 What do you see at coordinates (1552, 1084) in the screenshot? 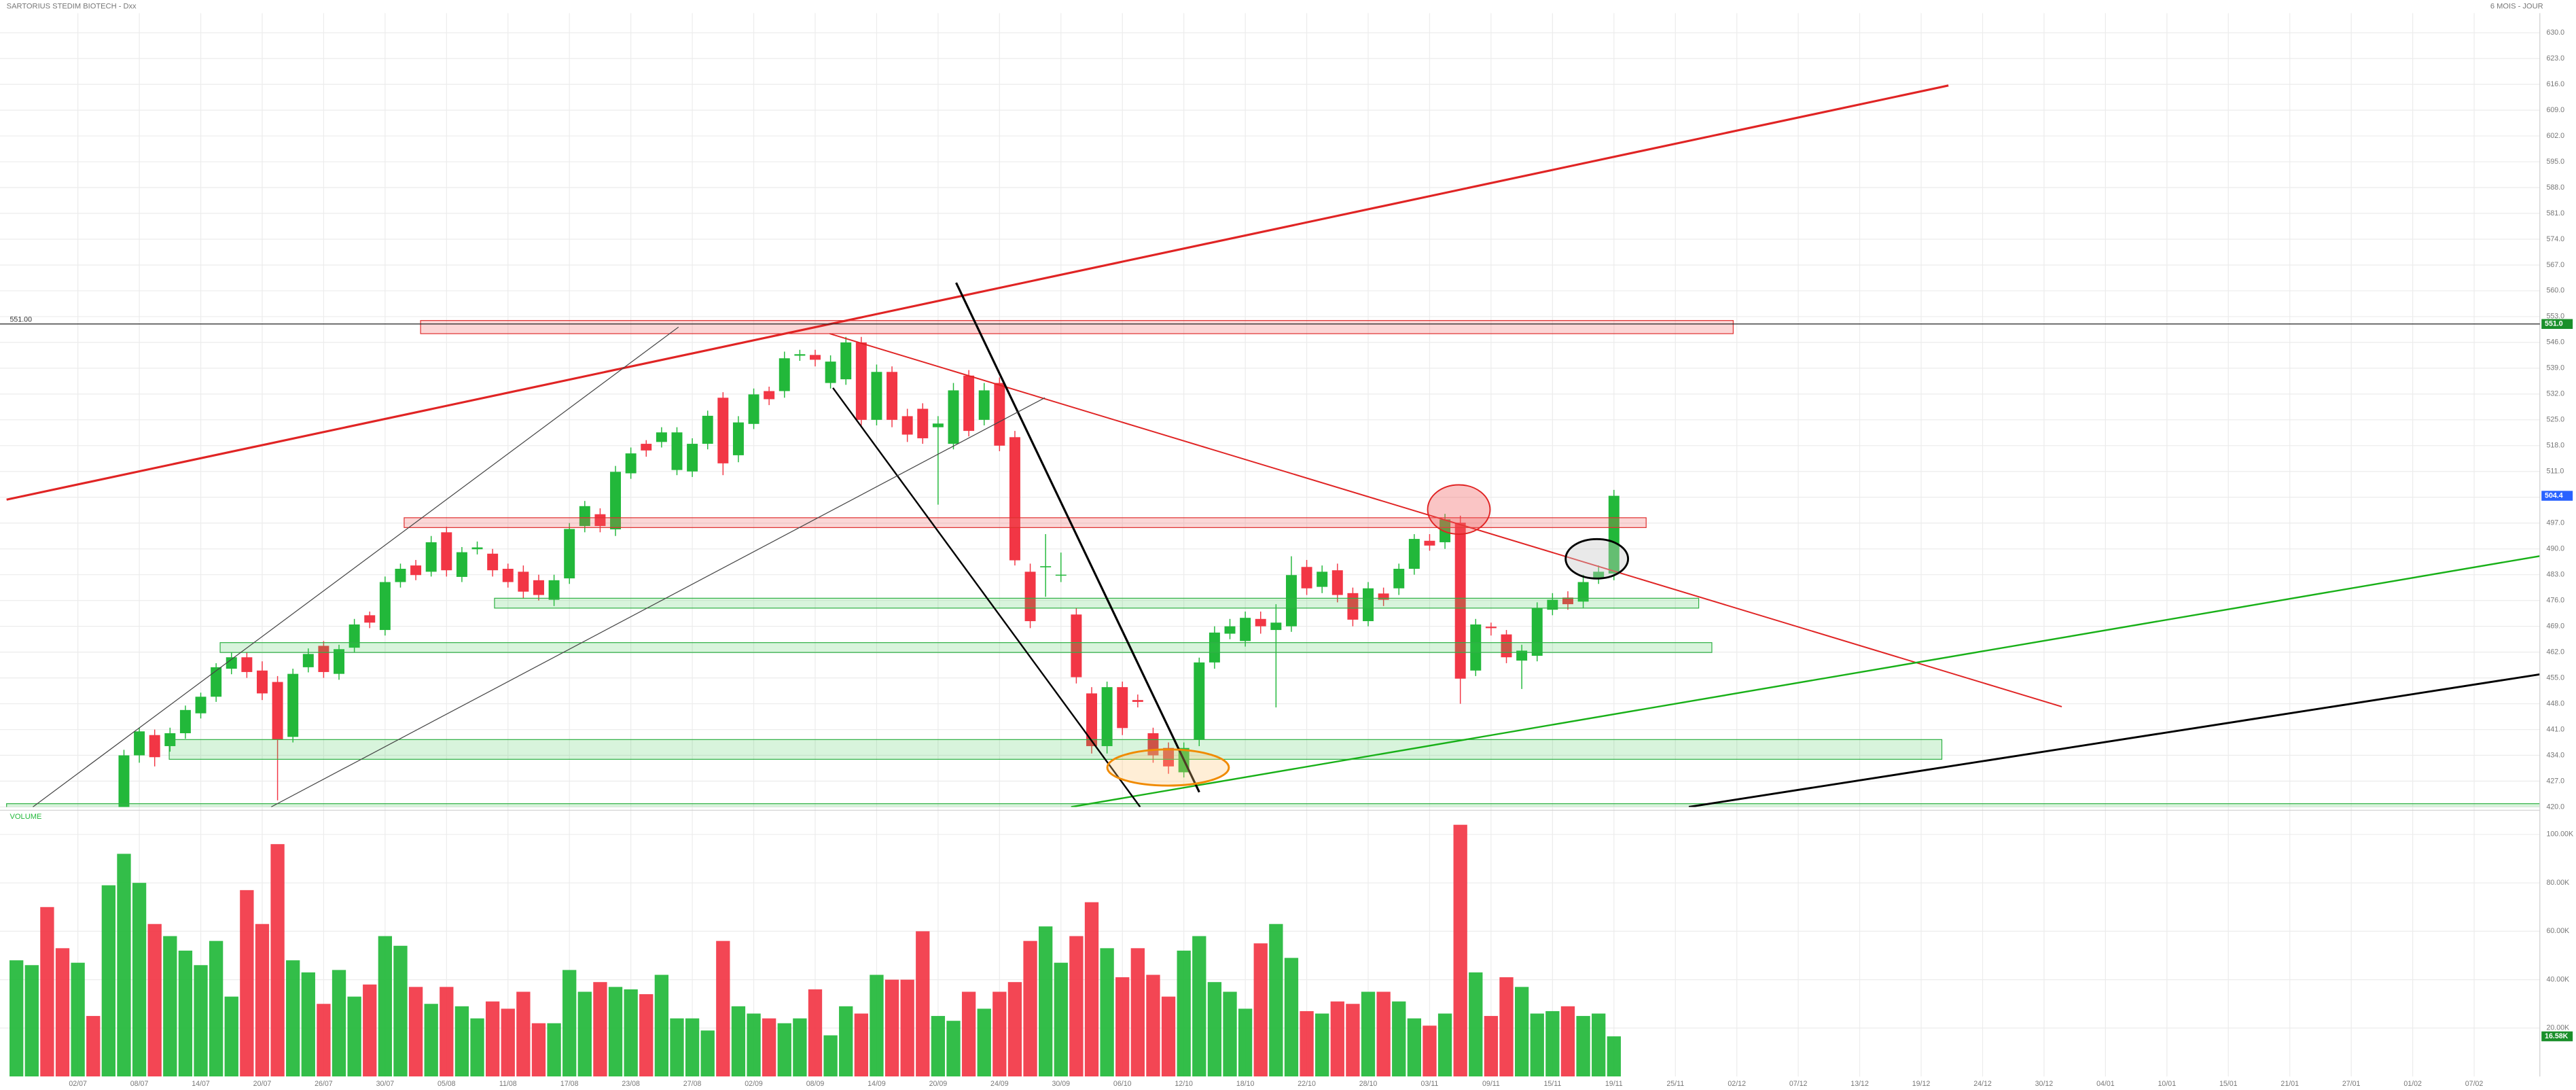
I see `x-tick-label: 15/11` at bounding box center [1552, 1084].